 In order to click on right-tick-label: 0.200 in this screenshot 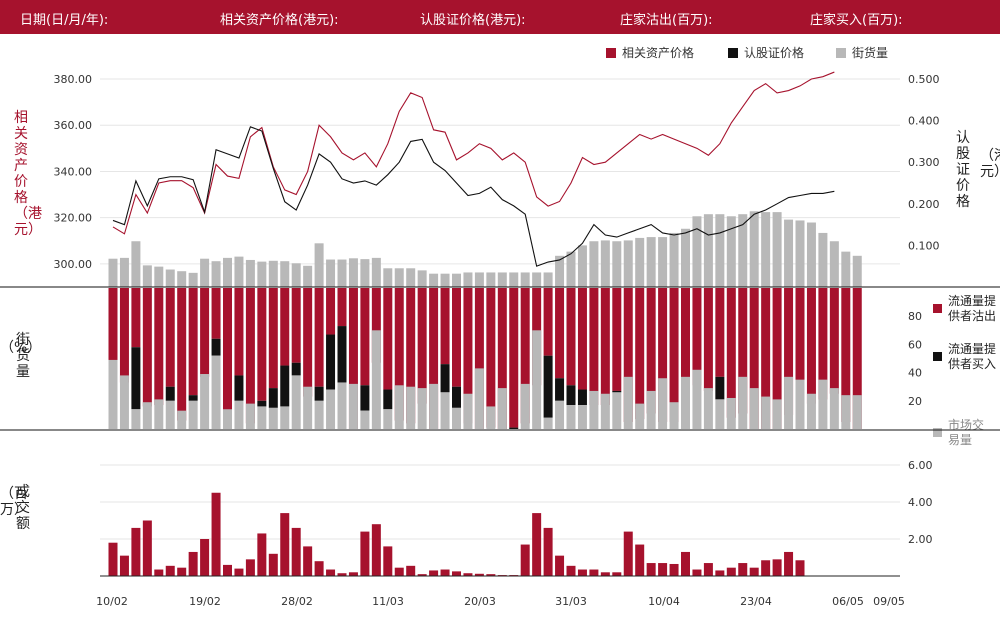, I will do `click(924, 204)`.